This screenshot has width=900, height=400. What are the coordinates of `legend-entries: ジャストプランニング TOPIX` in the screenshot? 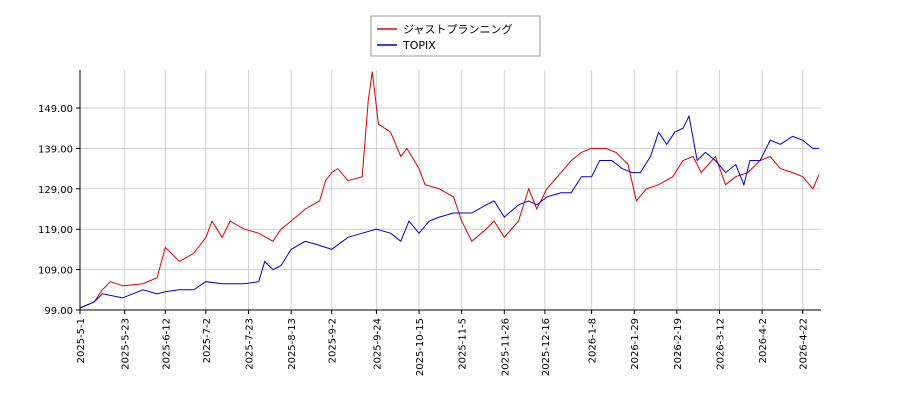 It's located at (444, 37).